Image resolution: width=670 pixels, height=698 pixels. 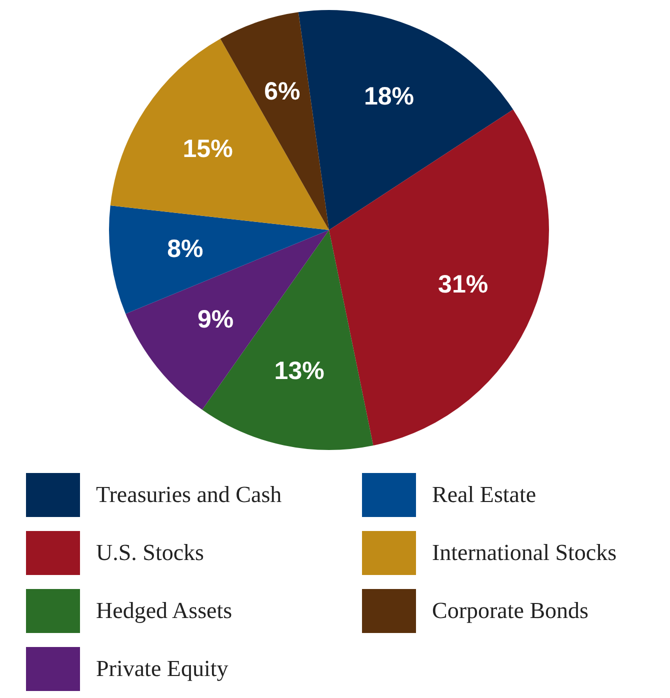 I want to click on legend-label: Corporate Bonds, so click(x=510, y=611).